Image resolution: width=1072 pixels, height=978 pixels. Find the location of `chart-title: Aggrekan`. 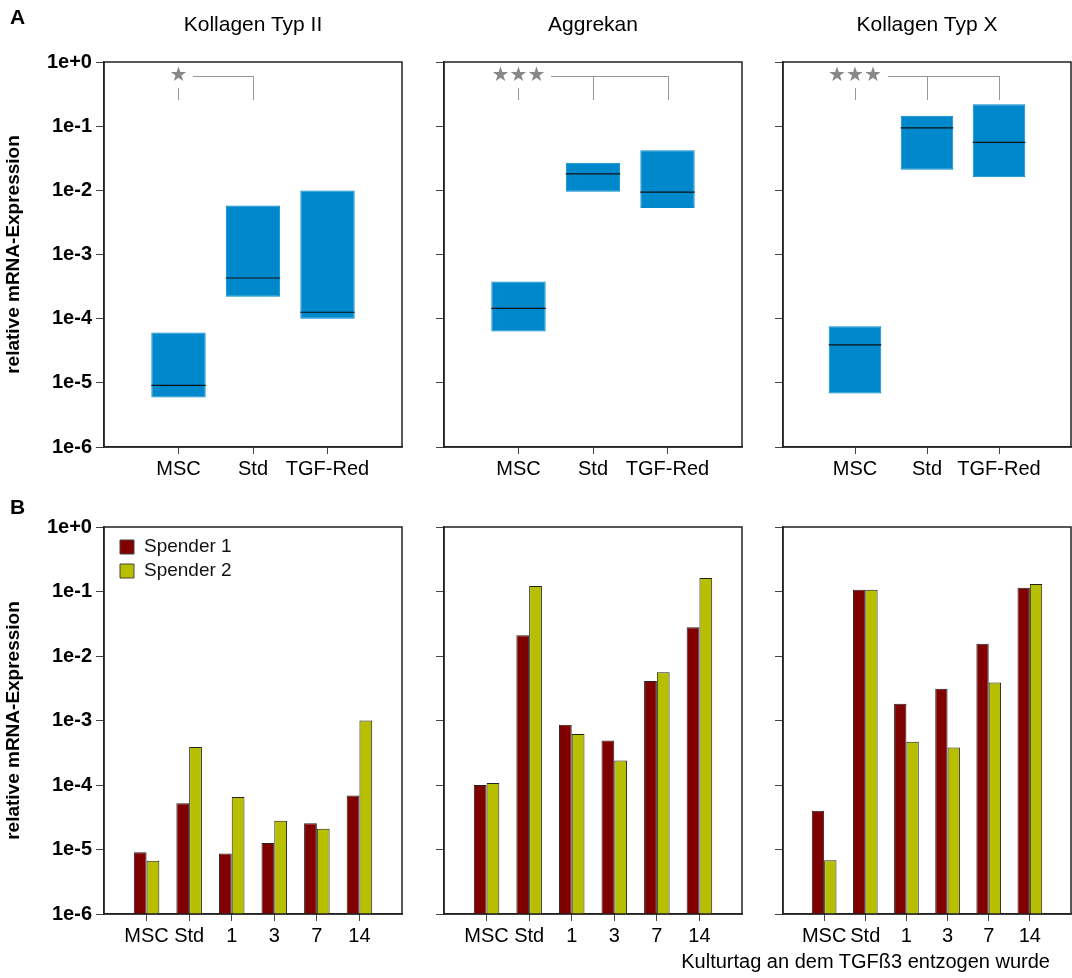

chart-title: Aggrekan is located at coordinates (593, 23).